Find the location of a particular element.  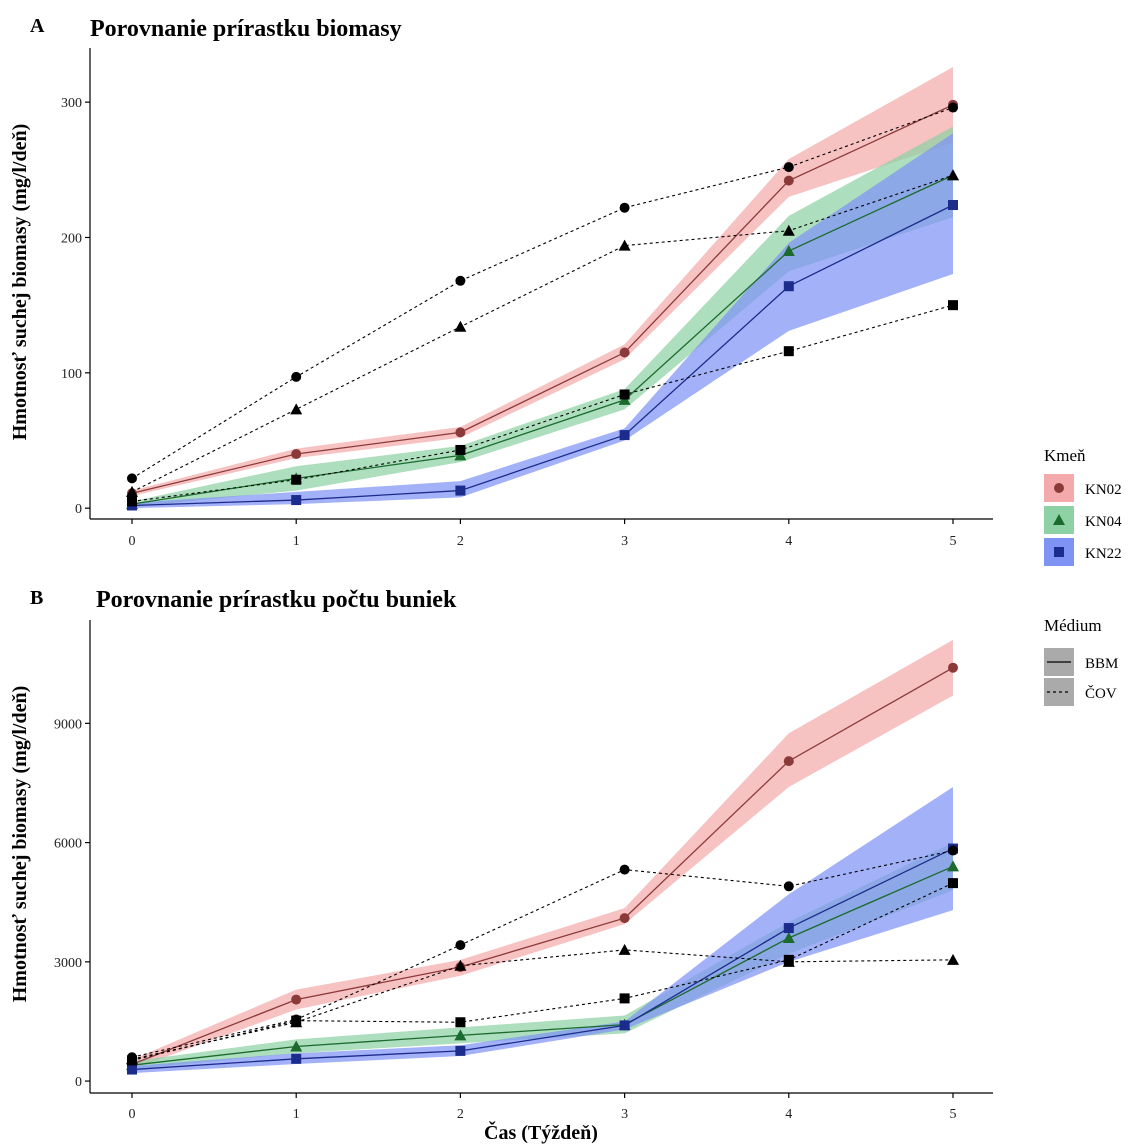

ribbon-kn04 is located at coordinates (542, 956).